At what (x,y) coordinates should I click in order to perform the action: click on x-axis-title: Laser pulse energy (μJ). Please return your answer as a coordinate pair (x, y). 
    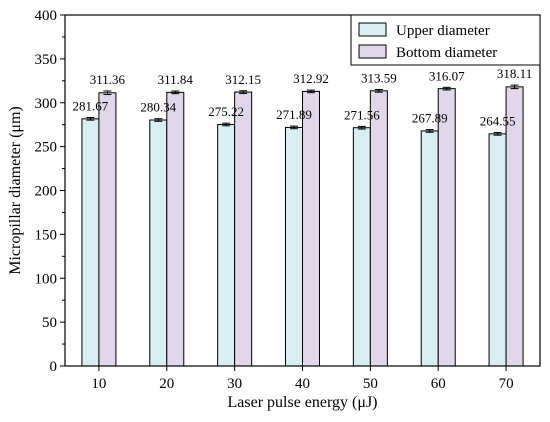
    Looking at the image, I should click on (302, 402).